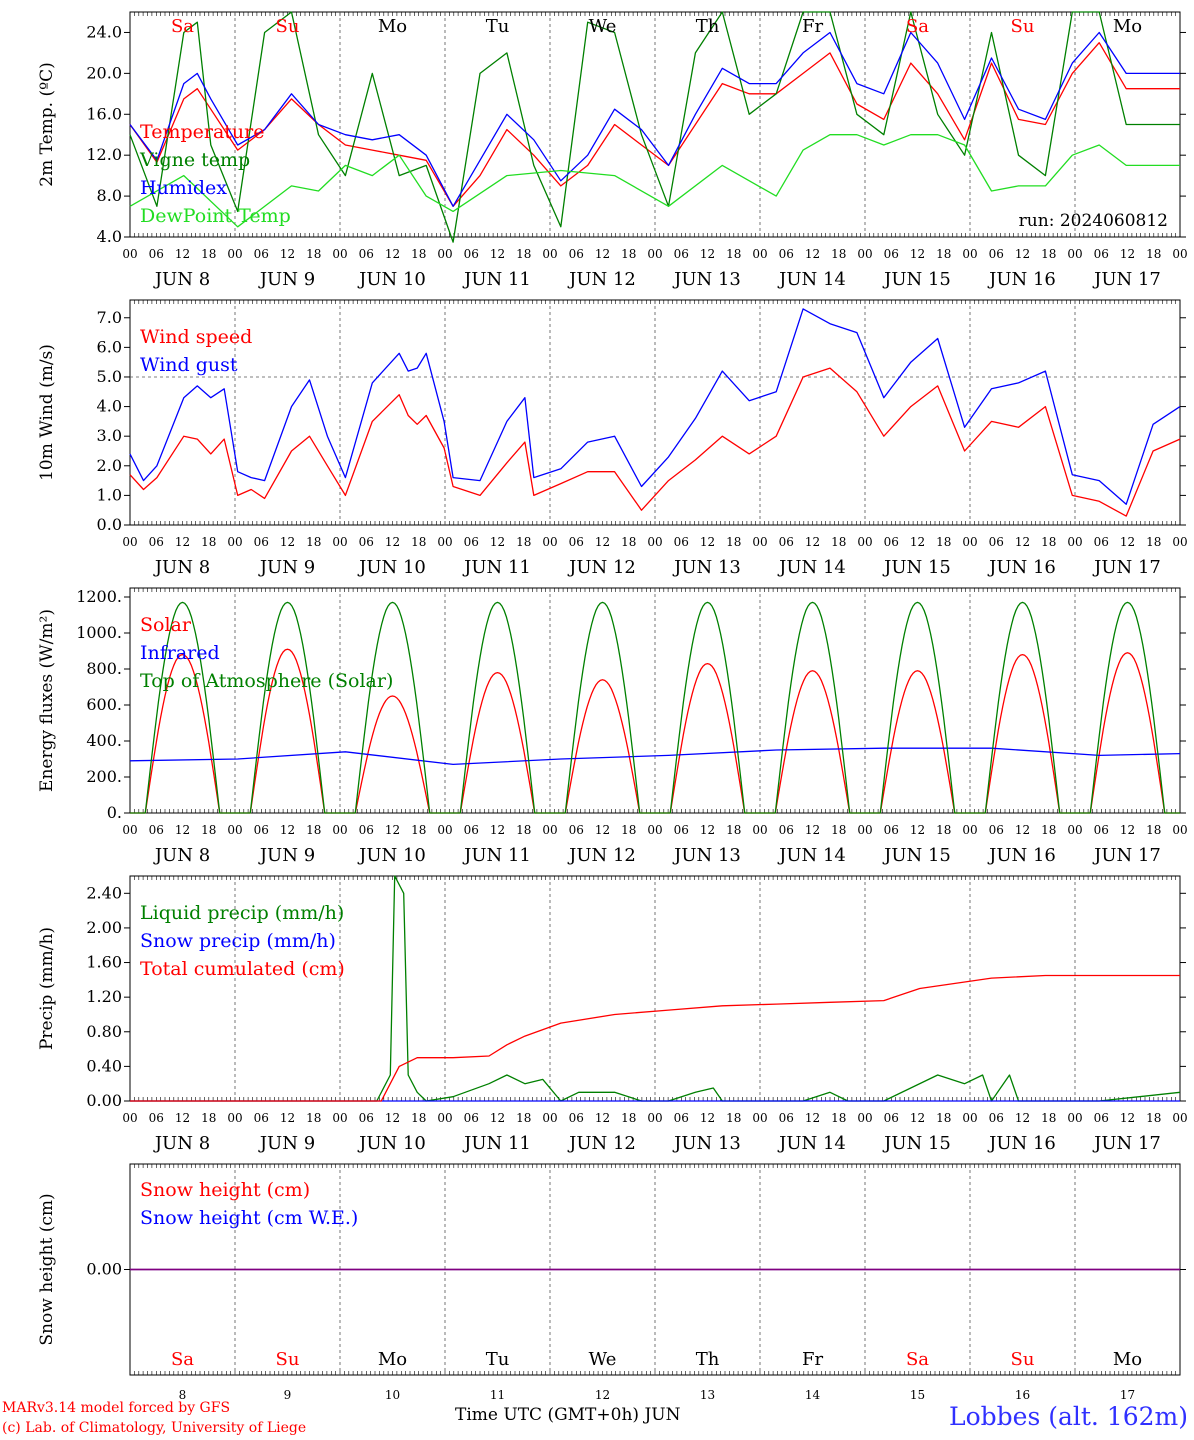 The height and width of the screenshot is (1440, 1194). I want to click on precip-day-label: JUN 10, so click(391, 1143).